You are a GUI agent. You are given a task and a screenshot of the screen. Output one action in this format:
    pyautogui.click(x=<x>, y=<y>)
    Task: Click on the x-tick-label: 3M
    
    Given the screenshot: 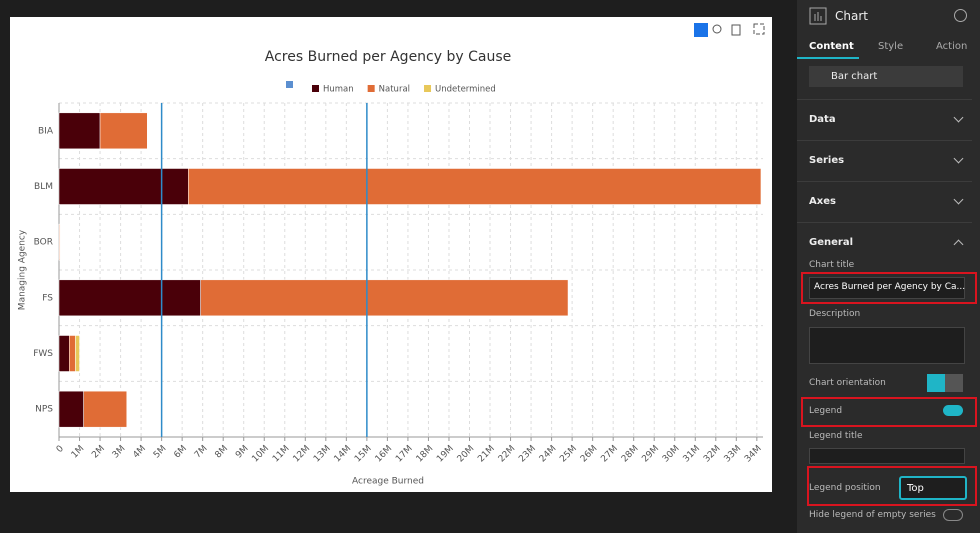 What is the action you would take?
    pyautogui.click(x=119, y=452)
    